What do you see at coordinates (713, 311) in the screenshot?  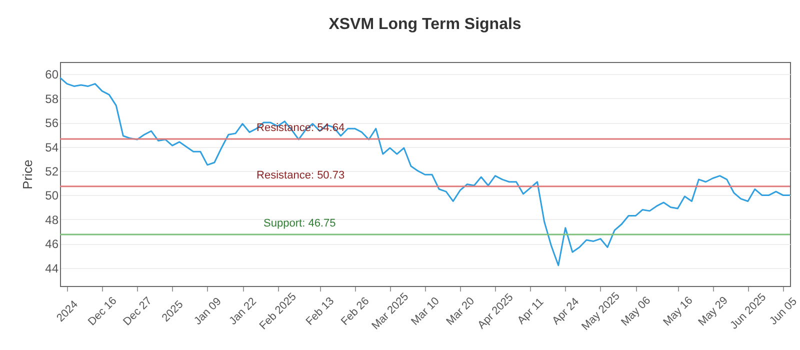 I see `x-tick-label: May 29` at bounding box center [713, 311].